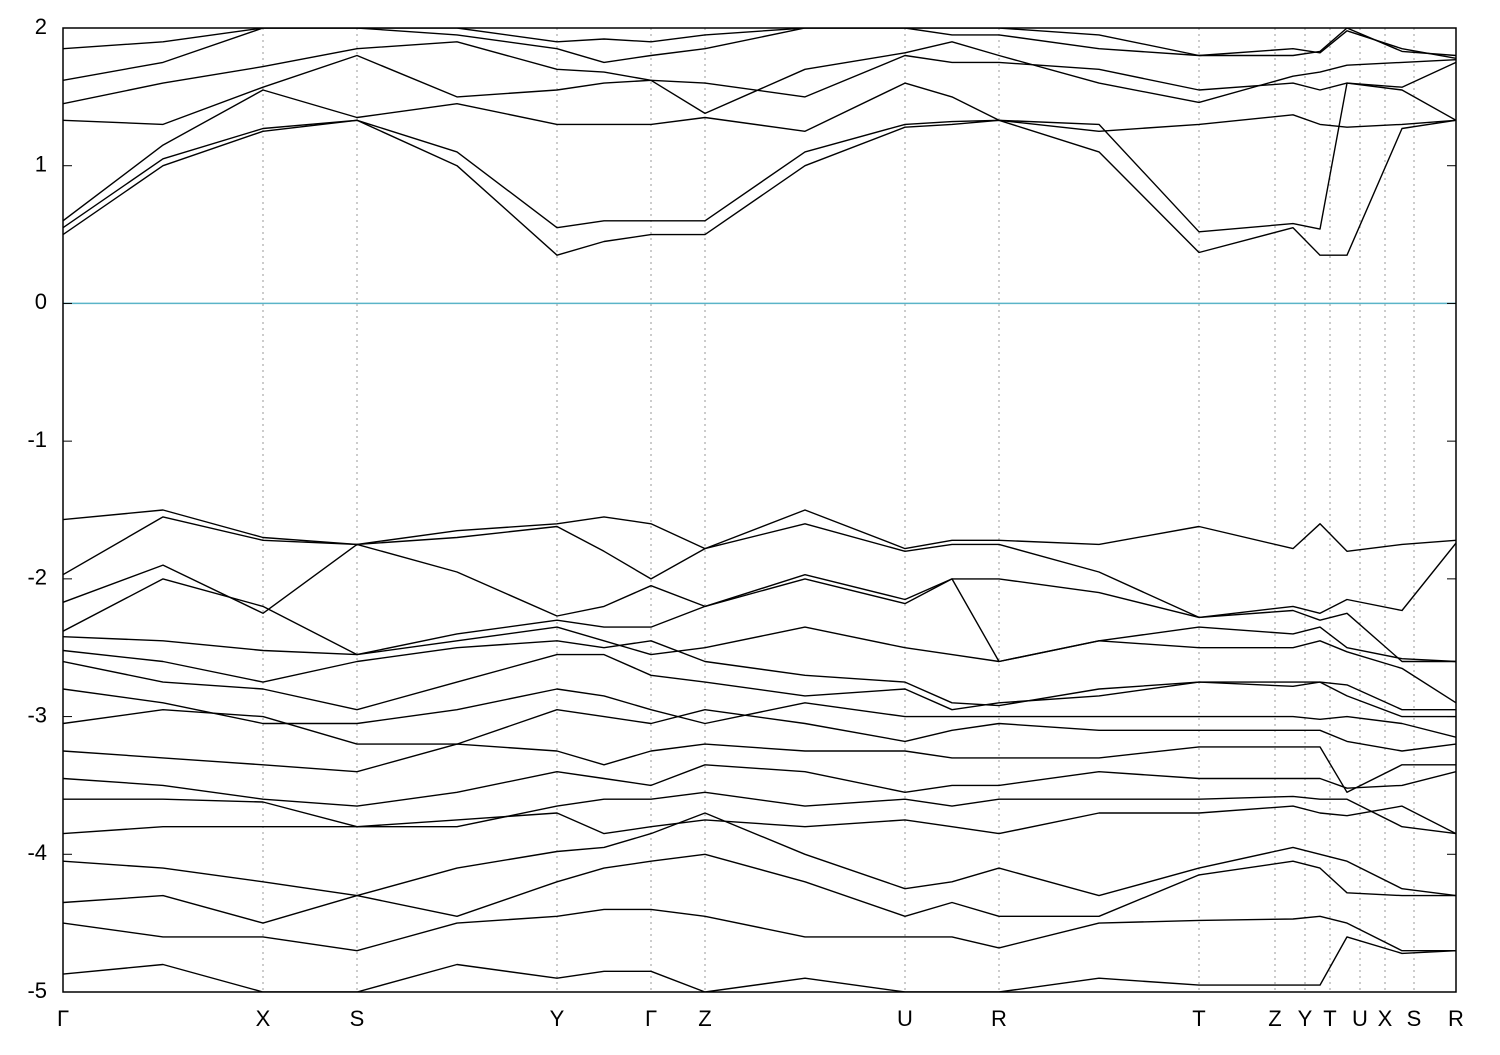  Describe the element at coordinates (41, 301) in the screenshot. I see `y-tick-label: 0` at that location.